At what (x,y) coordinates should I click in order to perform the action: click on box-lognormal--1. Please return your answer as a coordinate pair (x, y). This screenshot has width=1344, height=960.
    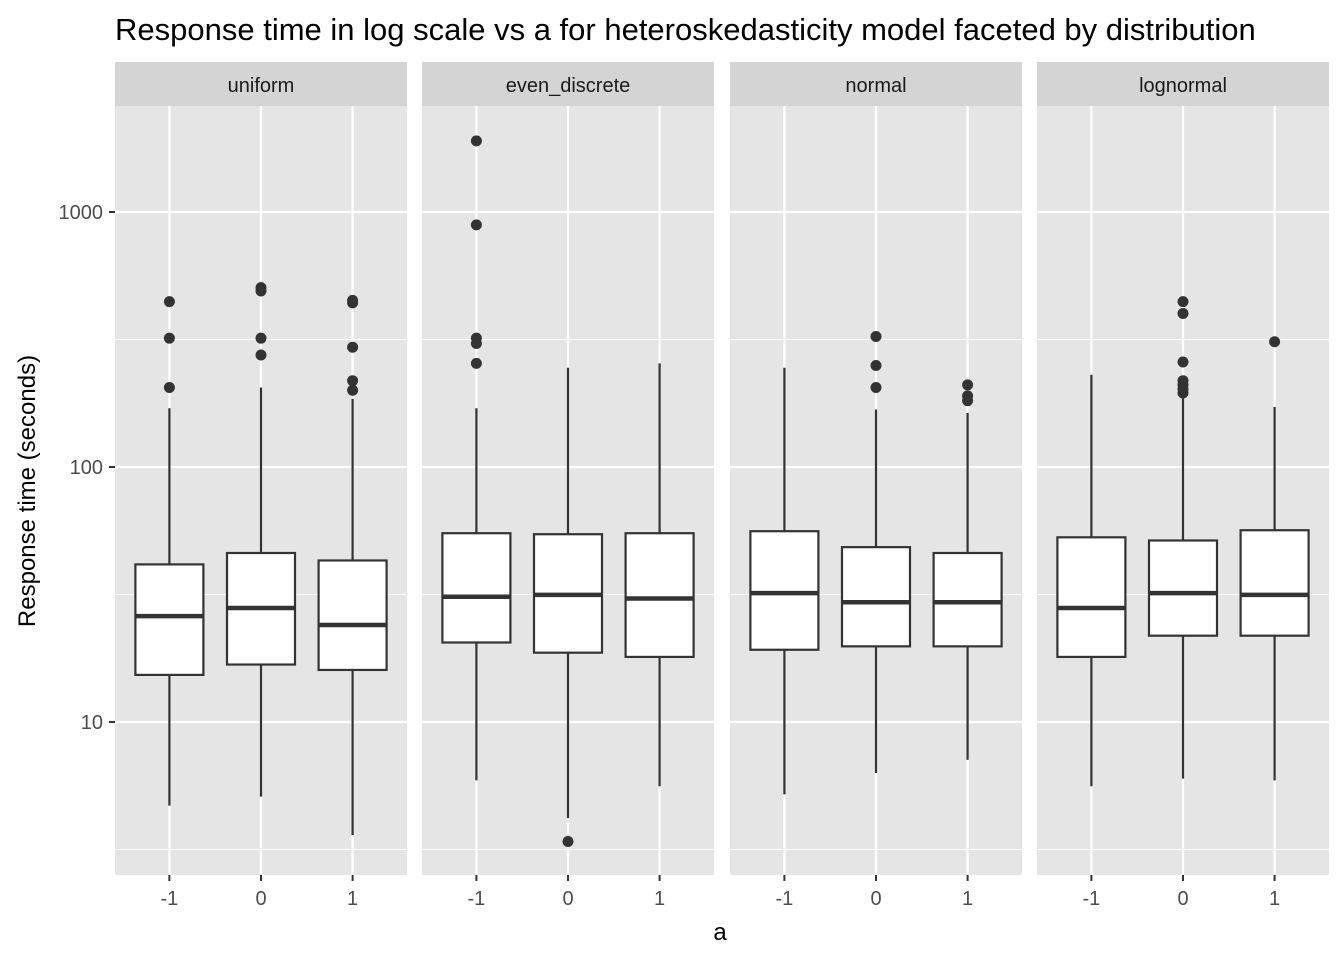
    Looking at the image, I should click on (1091, 580).